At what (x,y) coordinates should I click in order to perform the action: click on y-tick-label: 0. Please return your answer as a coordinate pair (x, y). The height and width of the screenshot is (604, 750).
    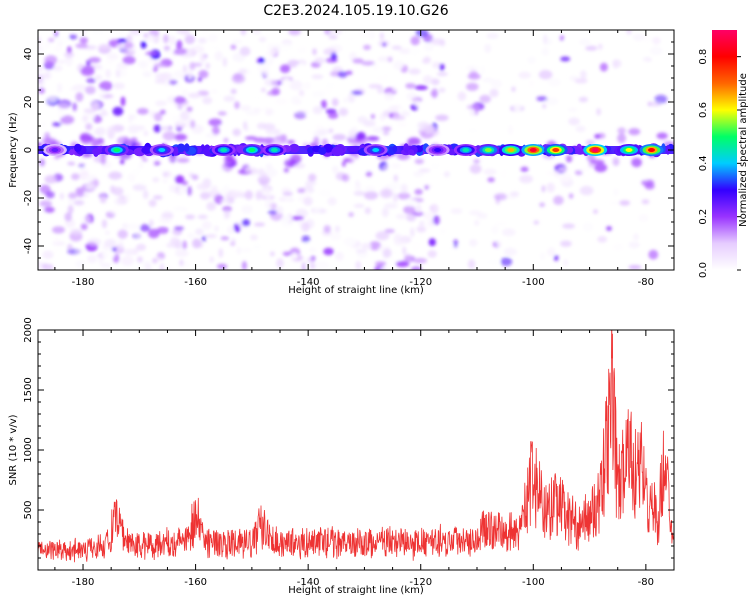
    Looking at the image, I should click on (28, 150).